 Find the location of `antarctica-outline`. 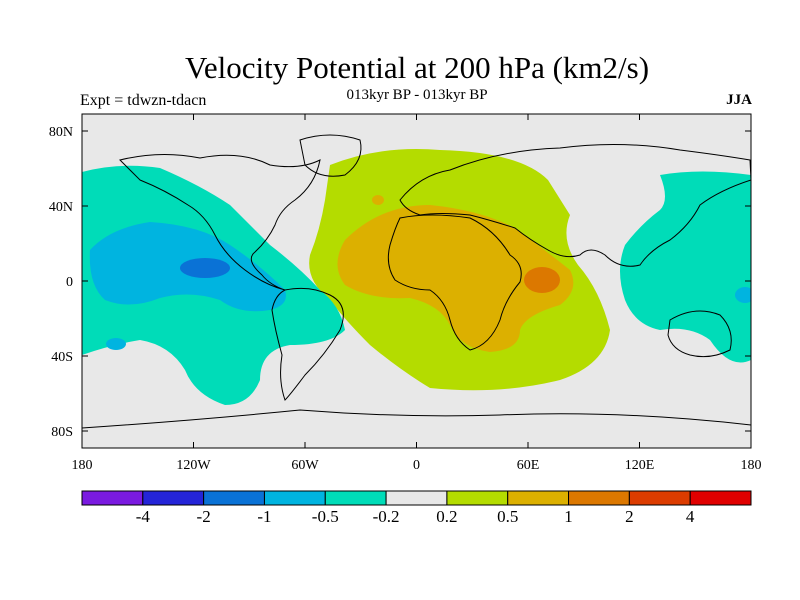

antarctica-outline is located at coordinates (416, 419).